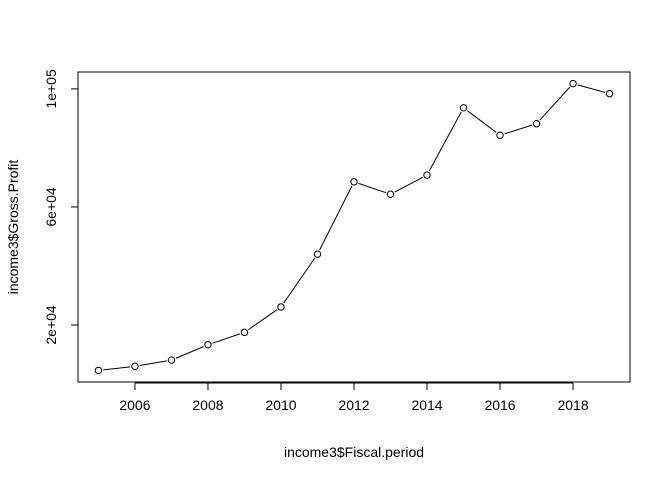 The image size is (672, 480). I want to click on x-tick-label: 2006, so click(134, 405).